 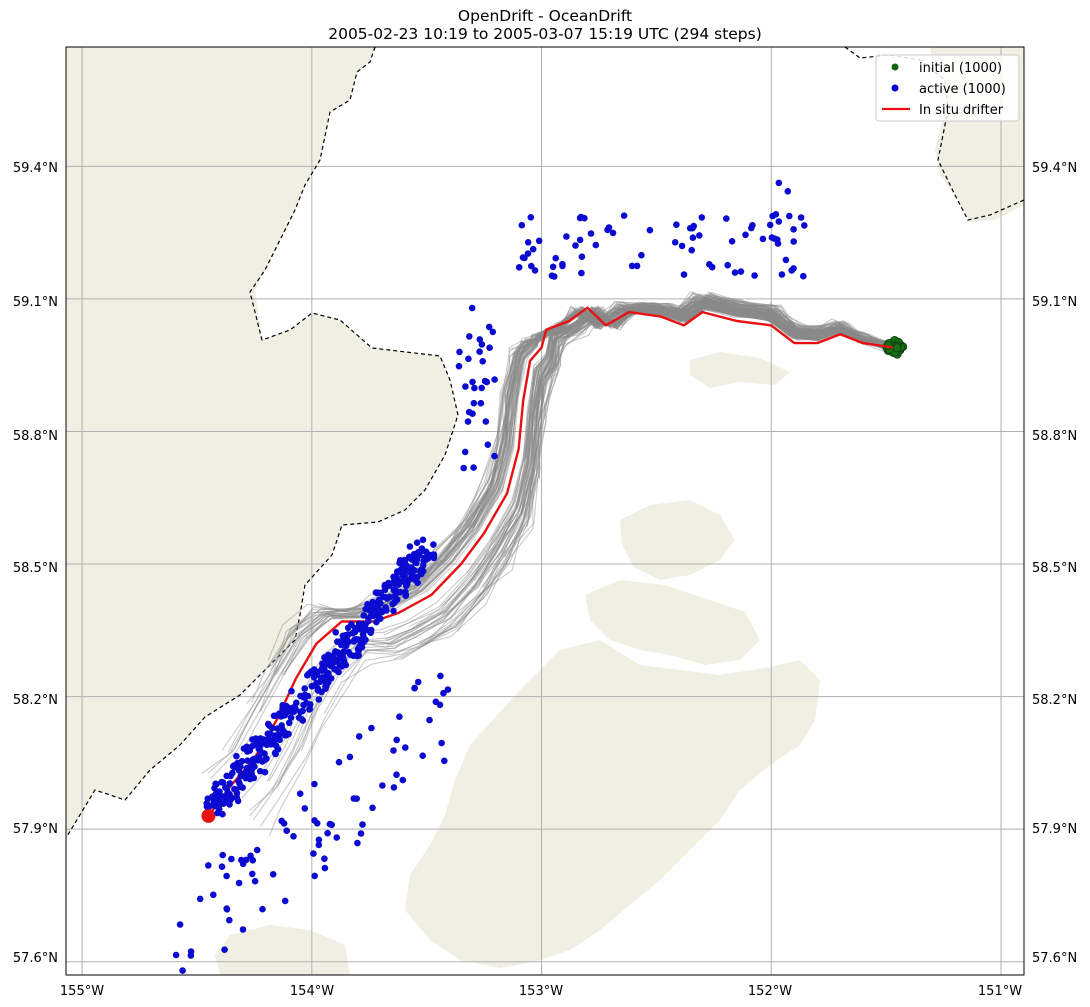 I want to click on legend-active-label: active (1000), so click(x=962, y=89).